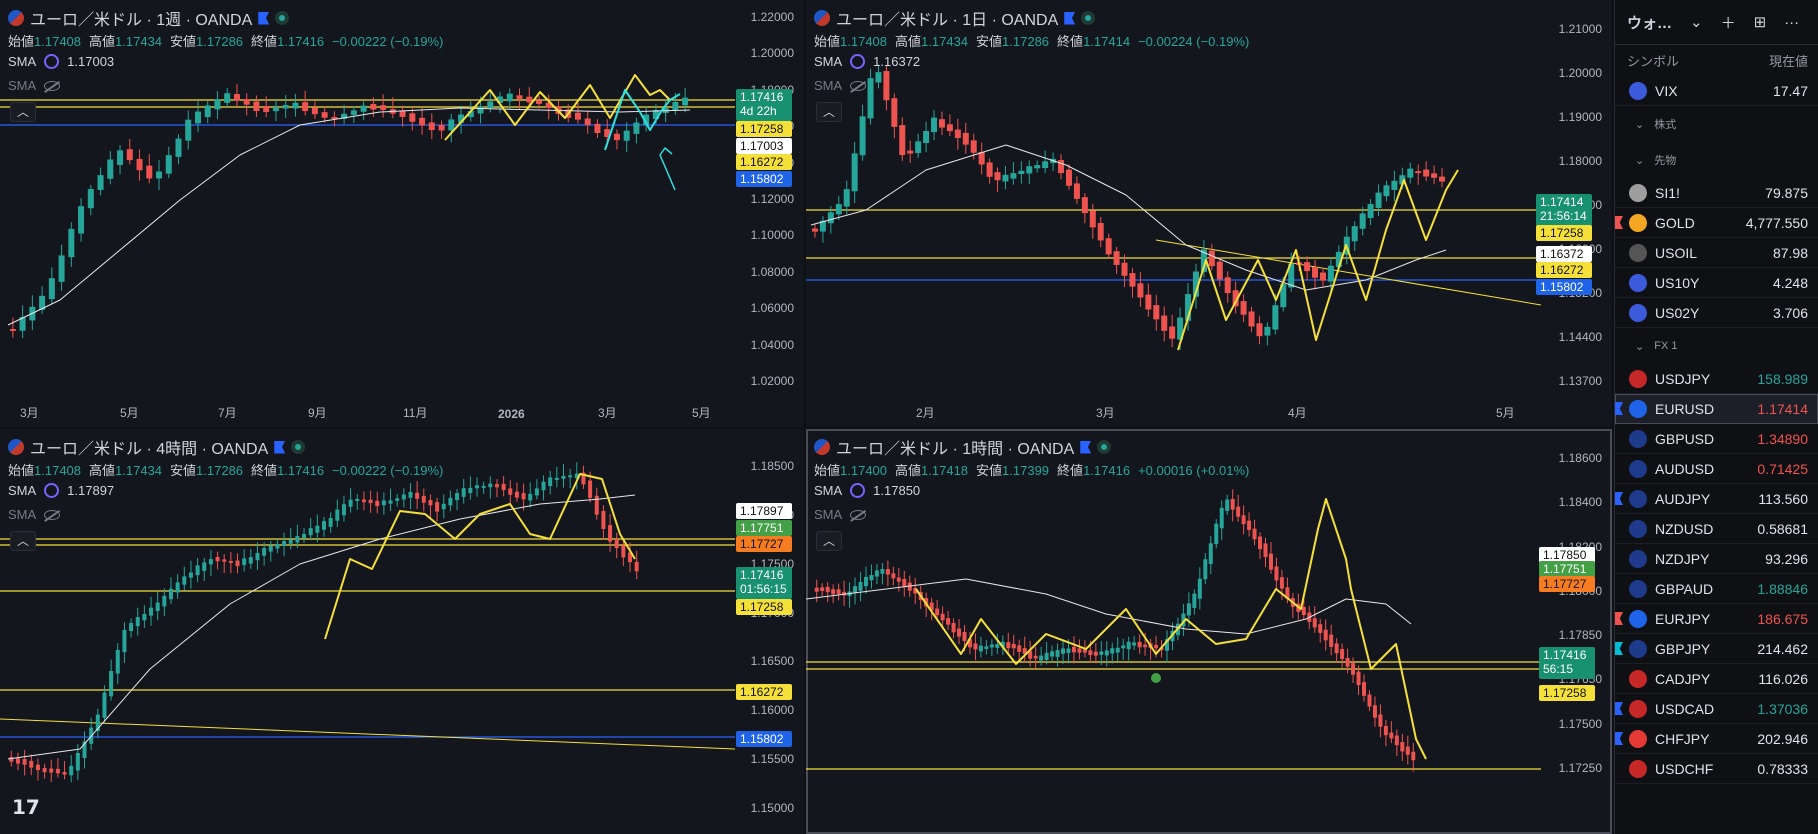  What do you see at coordinates (1567, 663) in the screenshot?
I see `price-tag: 1.17416 56:15` at bounding box center [1567, 663].